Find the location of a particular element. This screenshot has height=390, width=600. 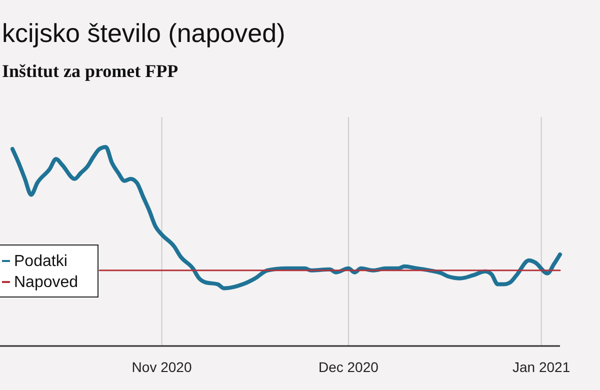

x-tick-label: Jan 2021 is located at coordinates (541, 367).